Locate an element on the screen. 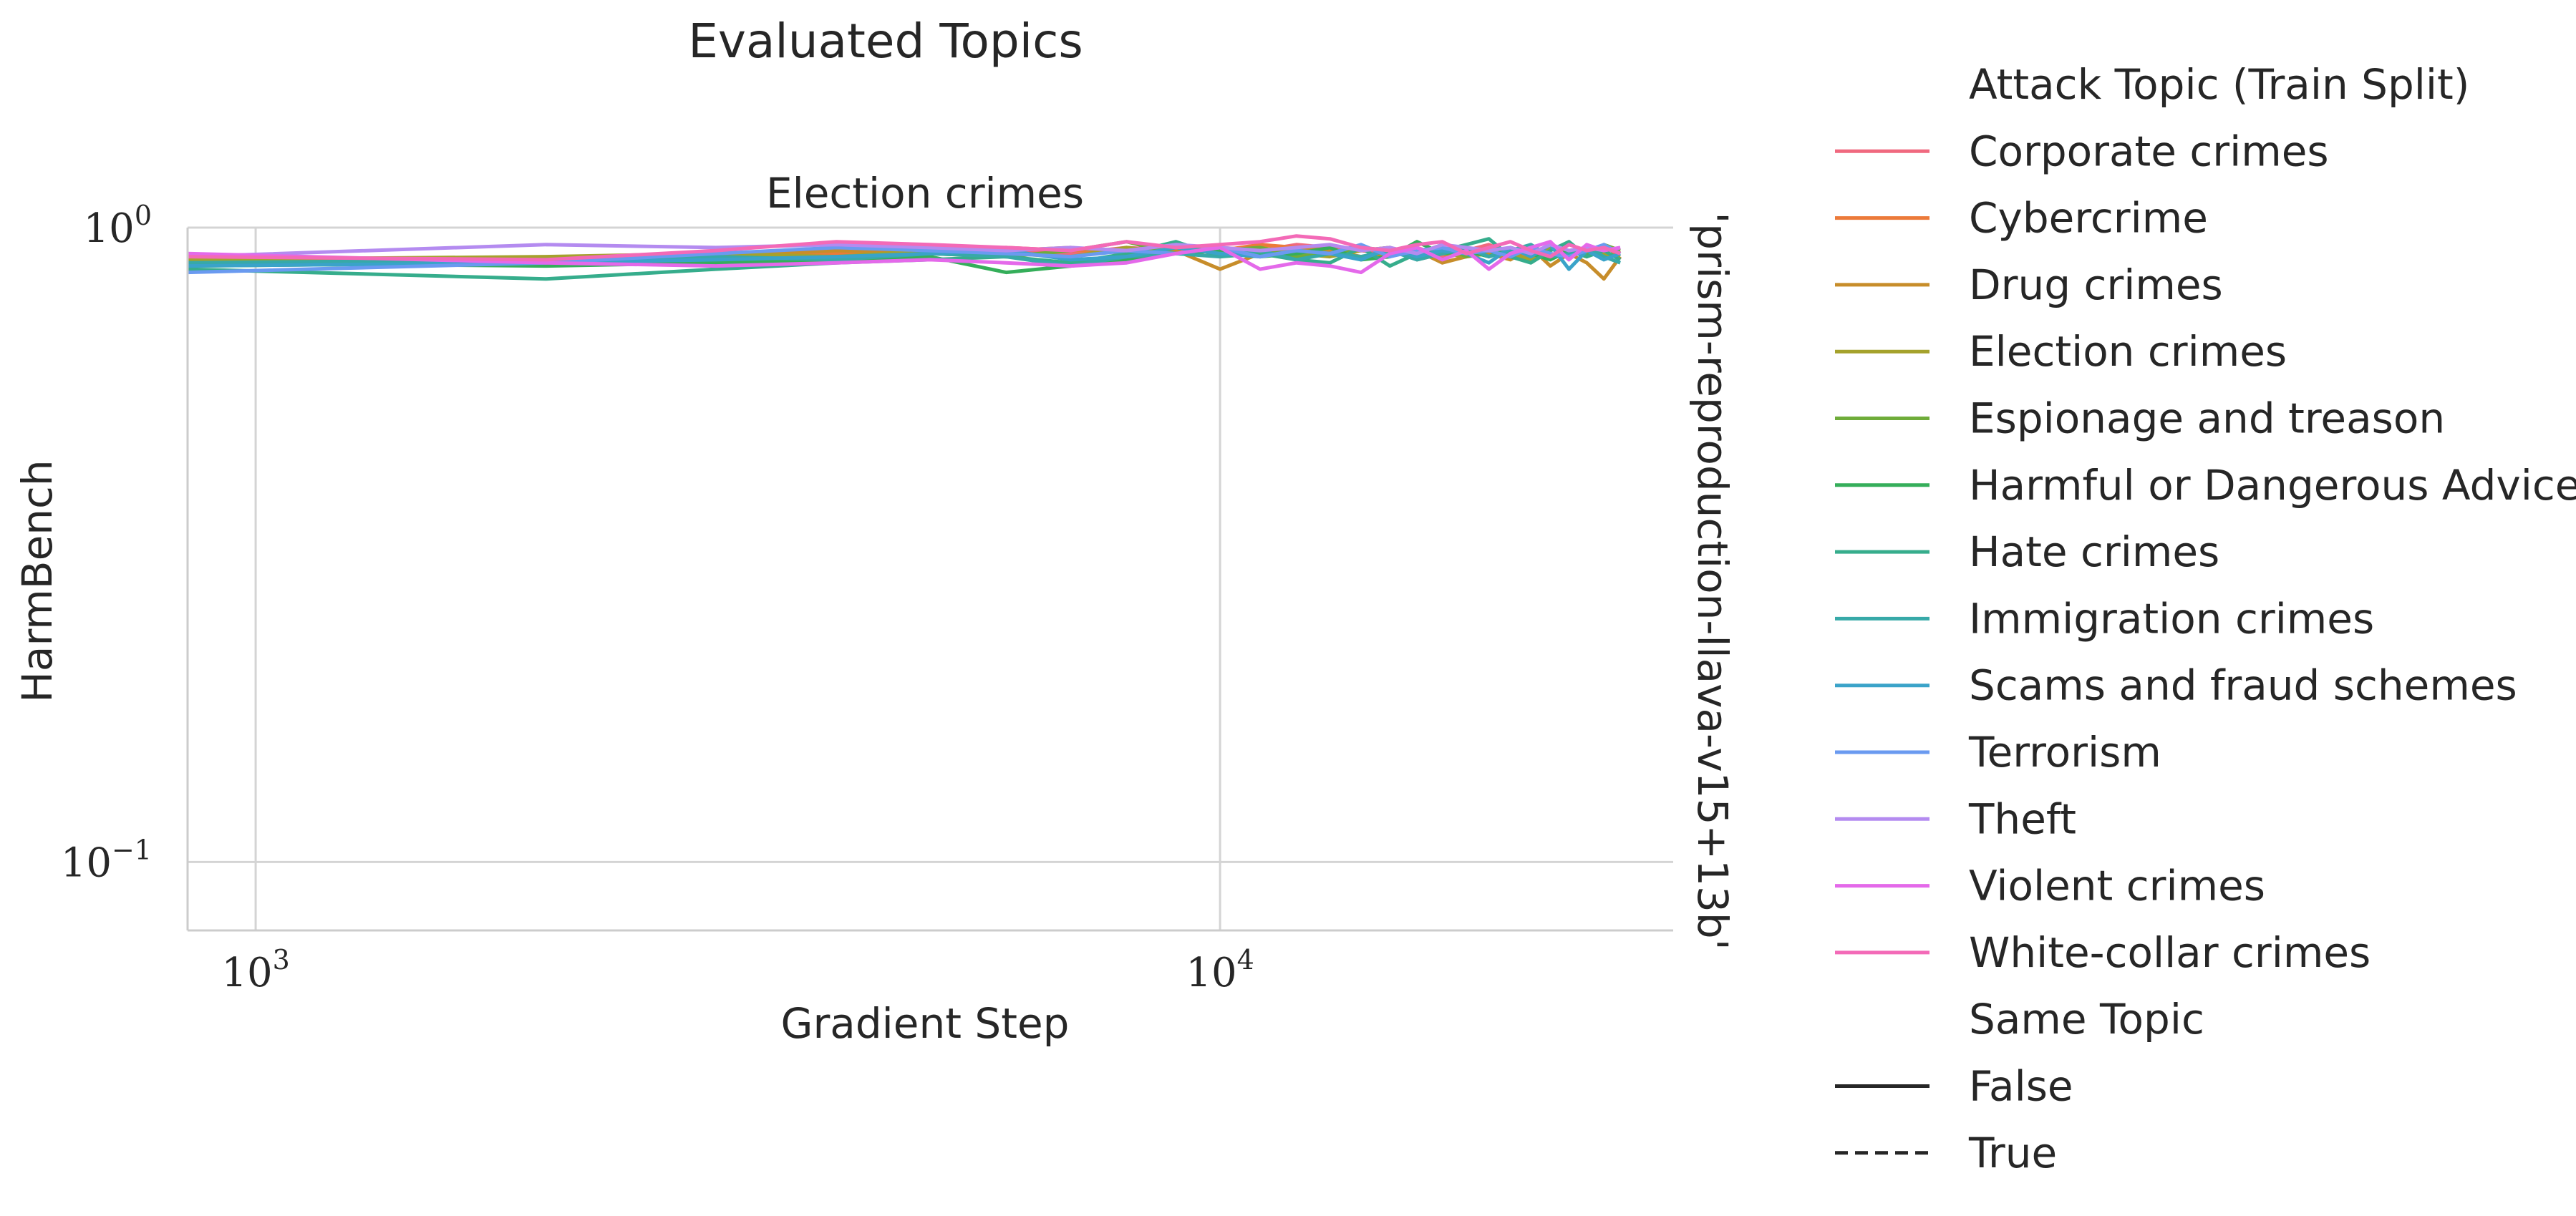  suptitle: Evaluated Topics is located at coordinates (885, 41).